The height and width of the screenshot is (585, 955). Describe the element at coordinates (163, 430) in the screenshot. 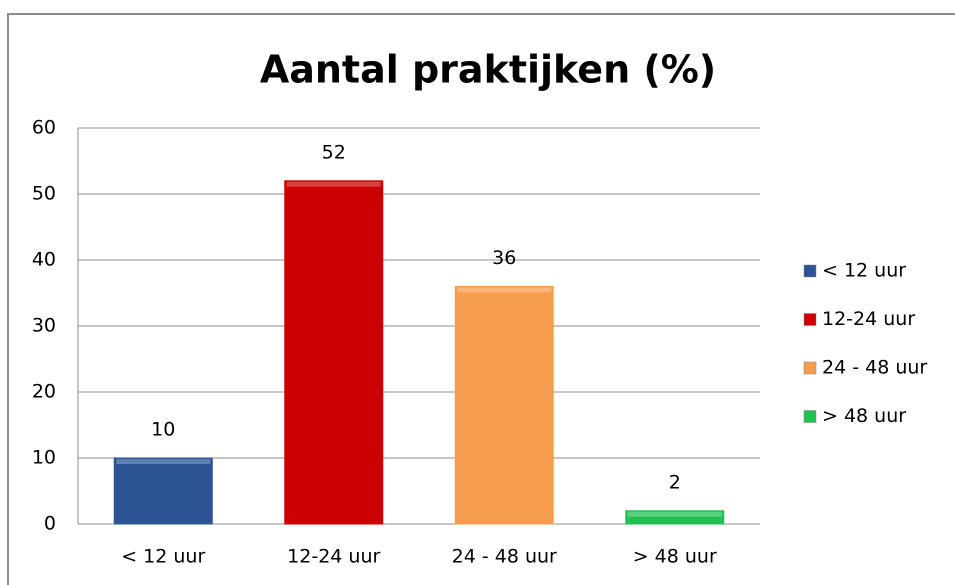

I see `data-label: 10` at that location.